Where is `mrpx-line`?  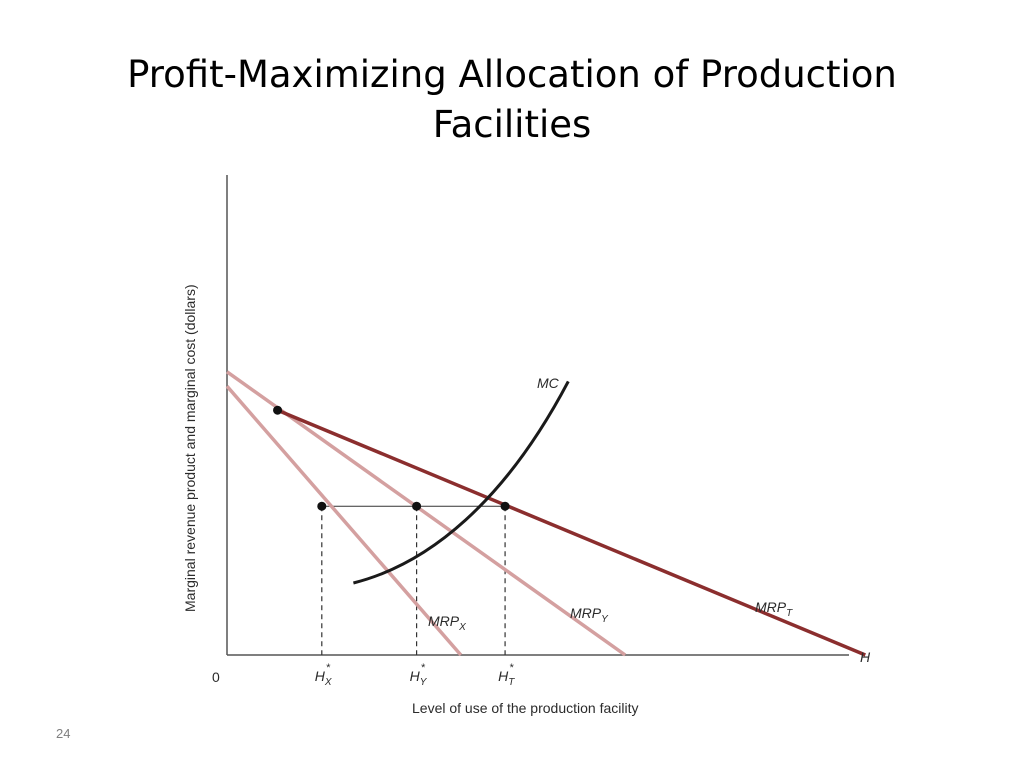 mrpx-line is located at coordinates (344, 521).